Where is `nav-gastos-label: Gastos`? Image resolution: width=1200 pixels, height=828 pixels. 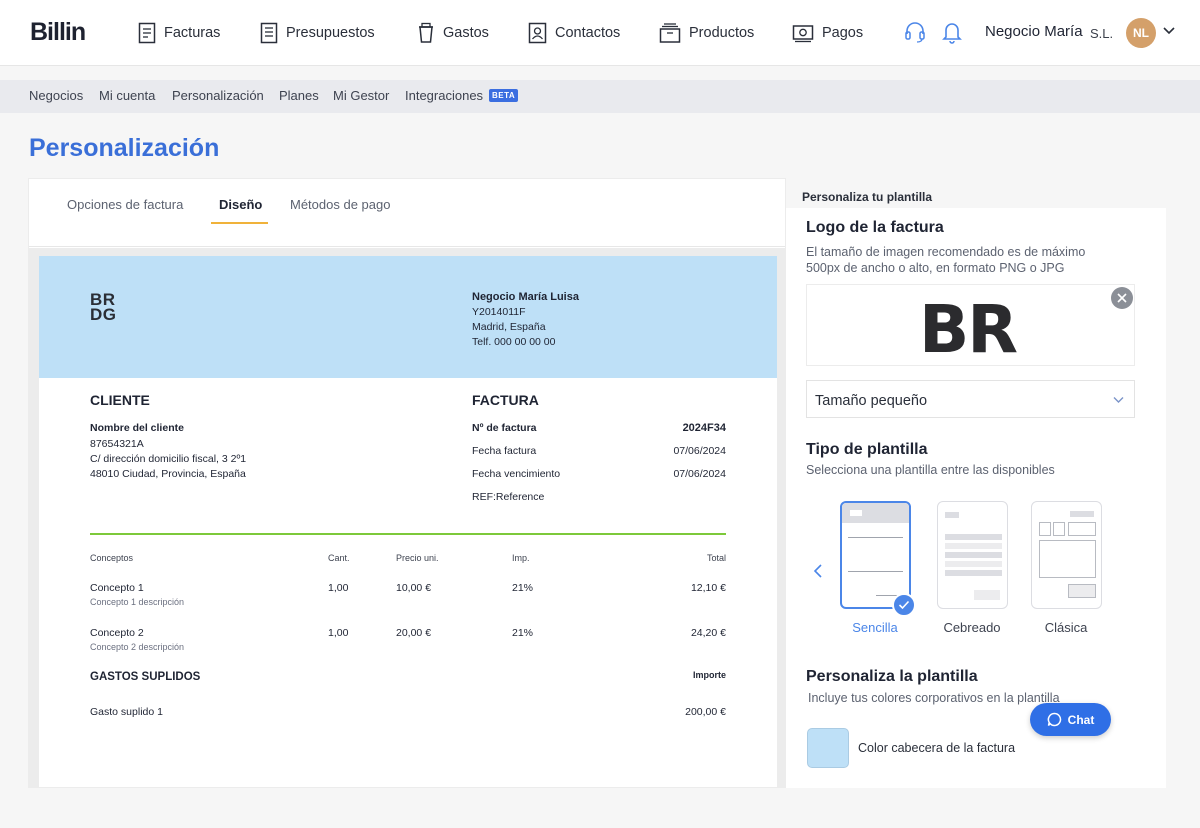
nav-gastos-label: Gastos is located at coordinates (466, 33).